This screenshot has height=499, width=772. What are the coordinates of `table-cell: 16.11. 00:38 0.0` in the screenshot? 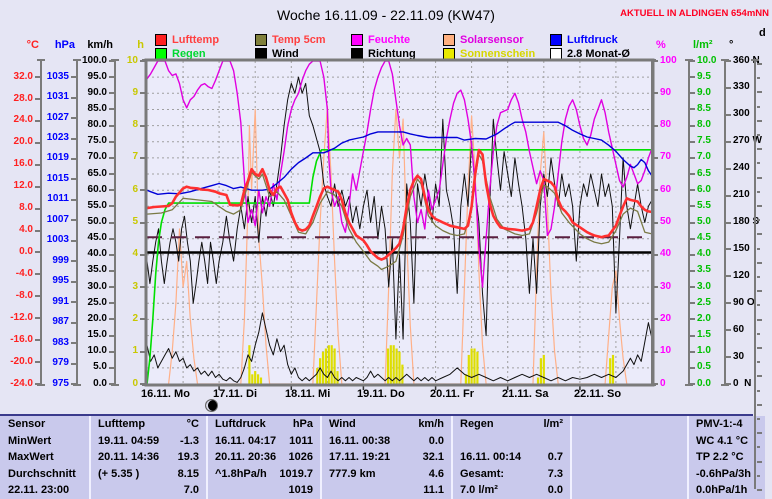 It's located at (386, 440).